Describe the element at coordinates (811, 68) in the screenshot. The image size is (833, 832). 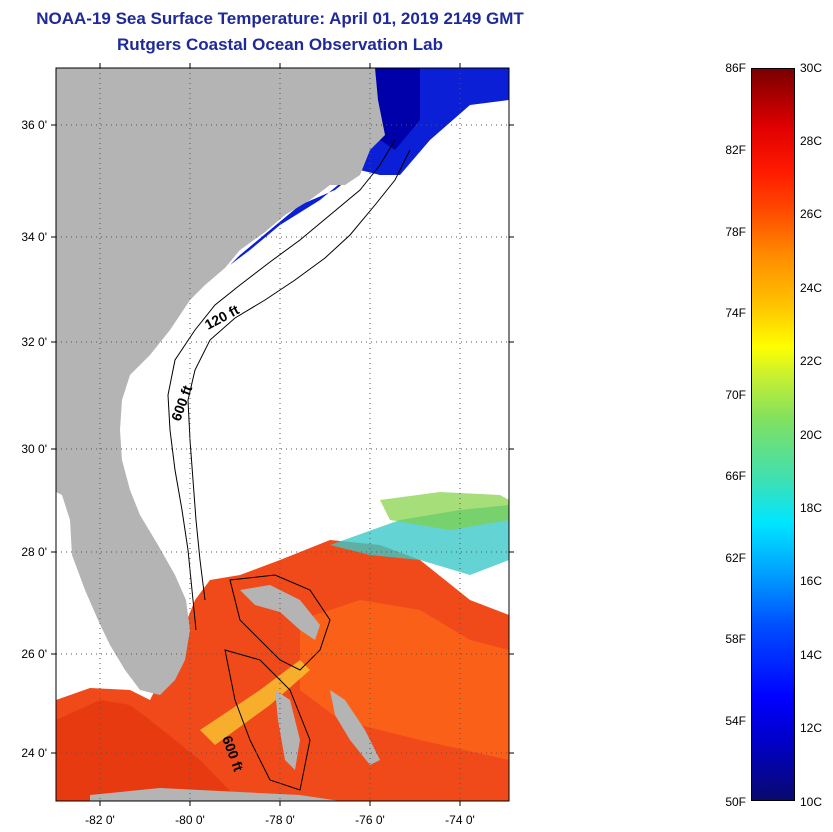
I see `colorbar-label-c: 30C` at that location.